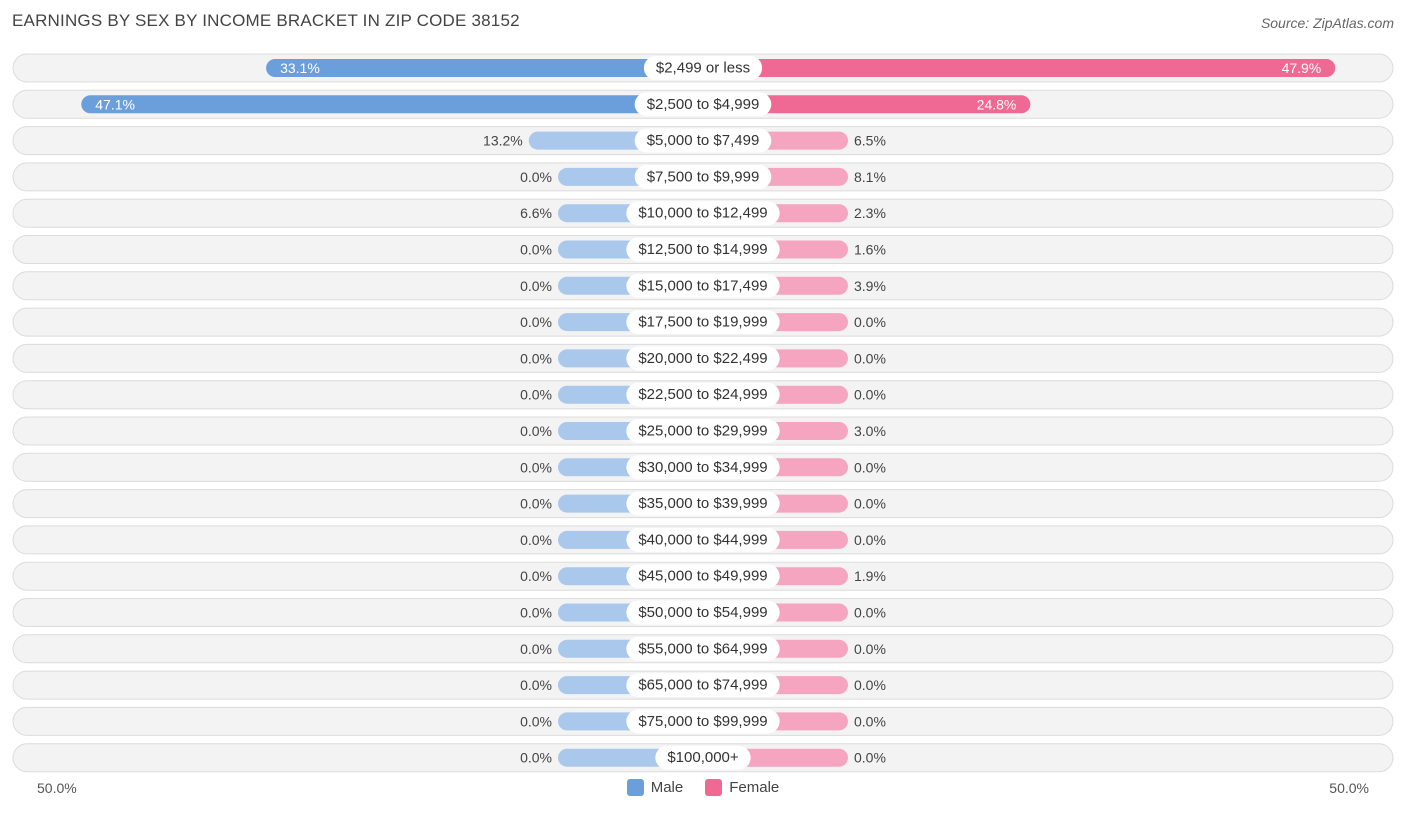 Image resolution: width=1406 pixels, height=813 pixels. Describe the element at coordinates (714, 787) in the screenshot. I see `legend-swatch-female` at that location.